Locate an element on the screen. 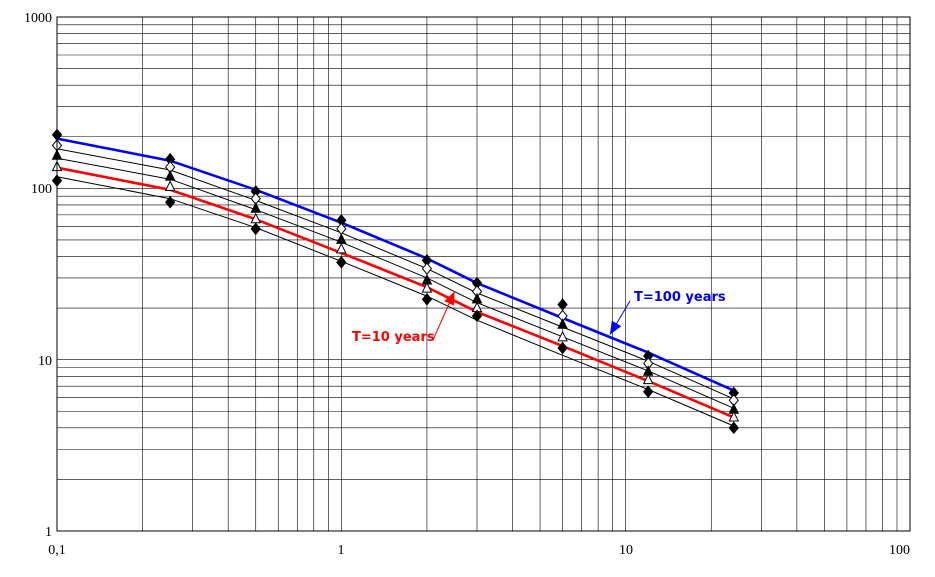 This screenshot has height=577, width=935. annotations: T=100 years T=10 years is located at coordinates (539, 317).